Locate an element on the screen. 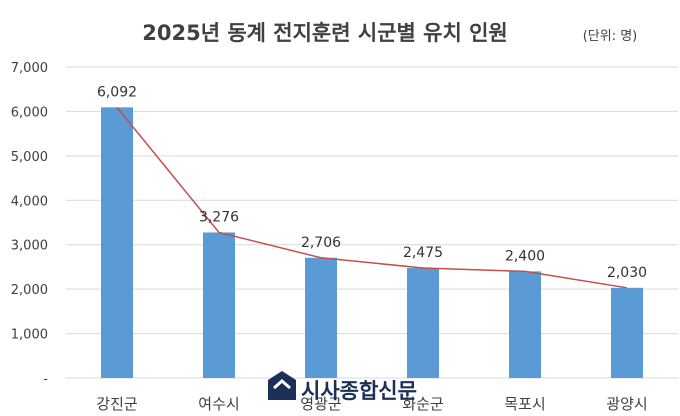 The height and width of the screenshot is (416, 680). x-category-label: 영광군 is located at coordinates (321, 404).